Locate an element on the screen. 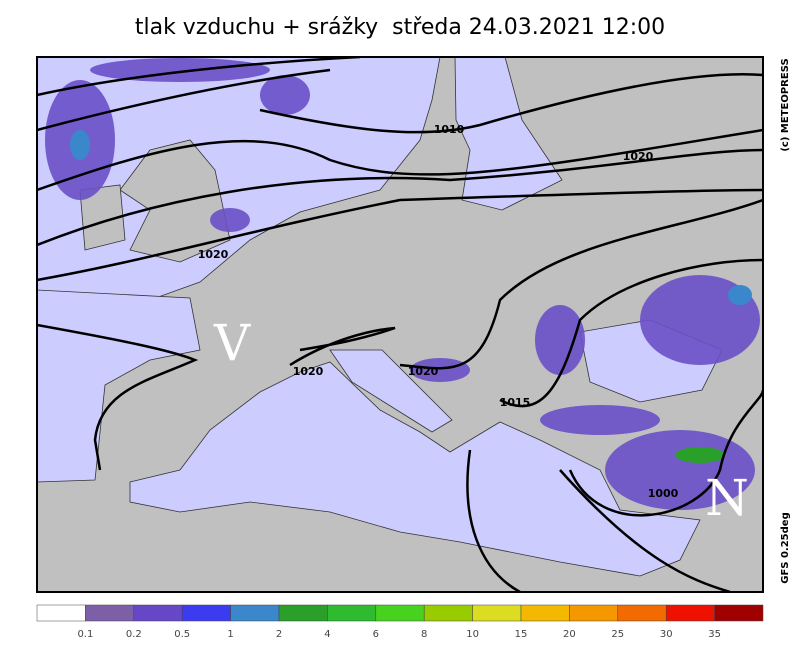 The image size is (800, 654). colorbar-label: 4 is located at coordinates (327, 634).